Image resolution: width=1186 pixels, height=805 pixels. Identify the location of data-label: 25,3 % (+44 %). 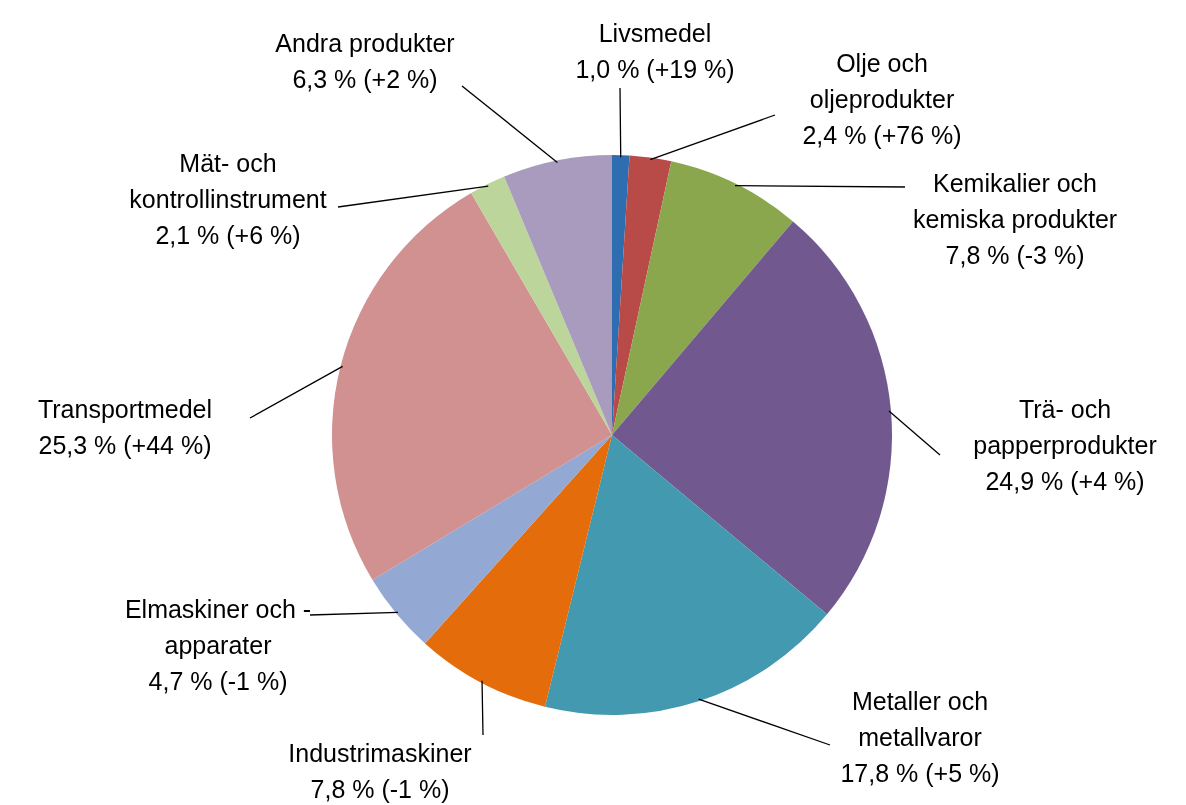
(125, 445).